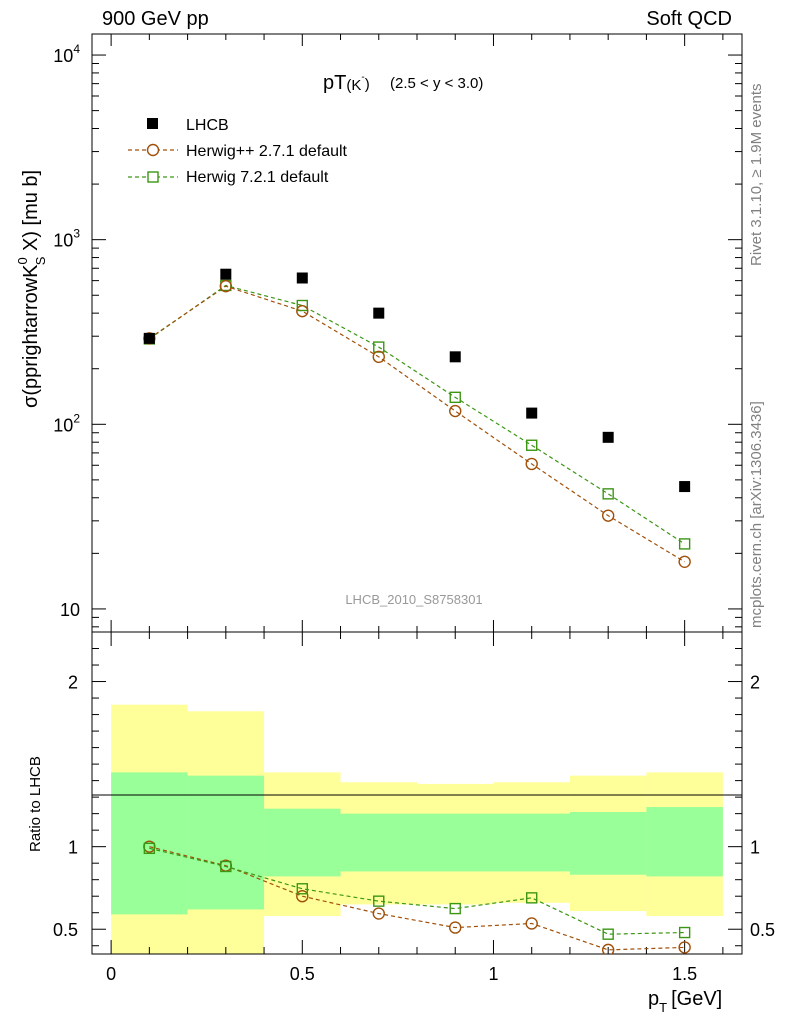  What do you see at coordinates (76, 234) in the screenshot?
I see `y-tick-label-exponent: 3` at bounding box center [76, 234].